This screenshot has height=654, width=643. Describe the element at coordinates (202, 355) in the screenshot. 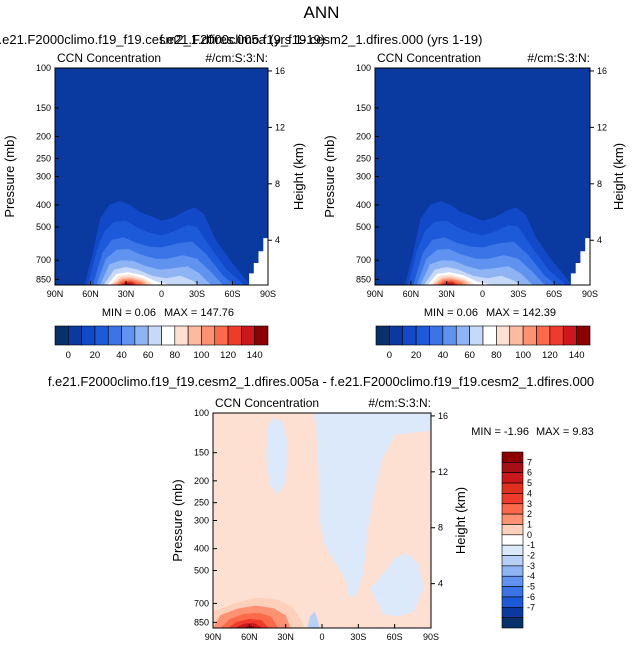

I see `colorbar-label: 100` at that location.